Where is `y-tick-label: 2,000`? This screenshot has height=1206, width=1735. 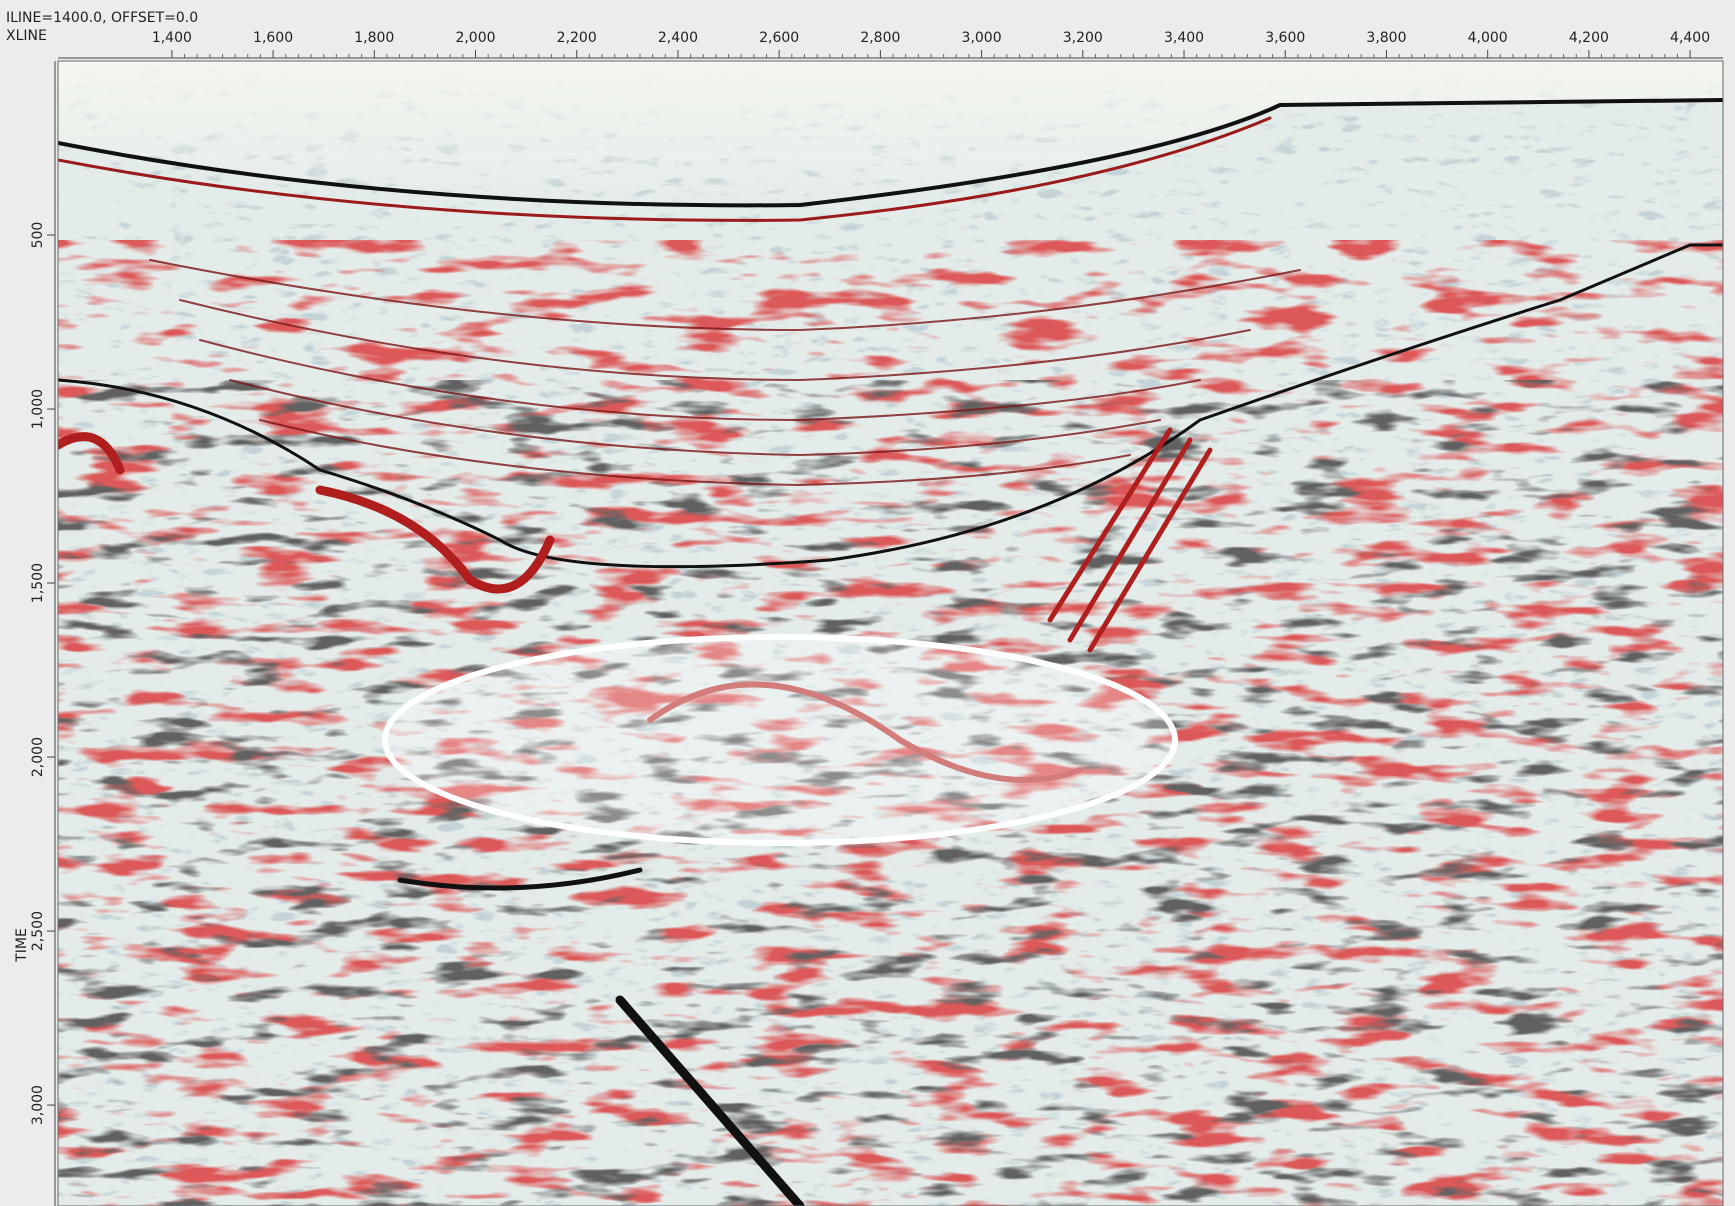
y-tick-label: 2,000 is located at coordinates (38, 757).